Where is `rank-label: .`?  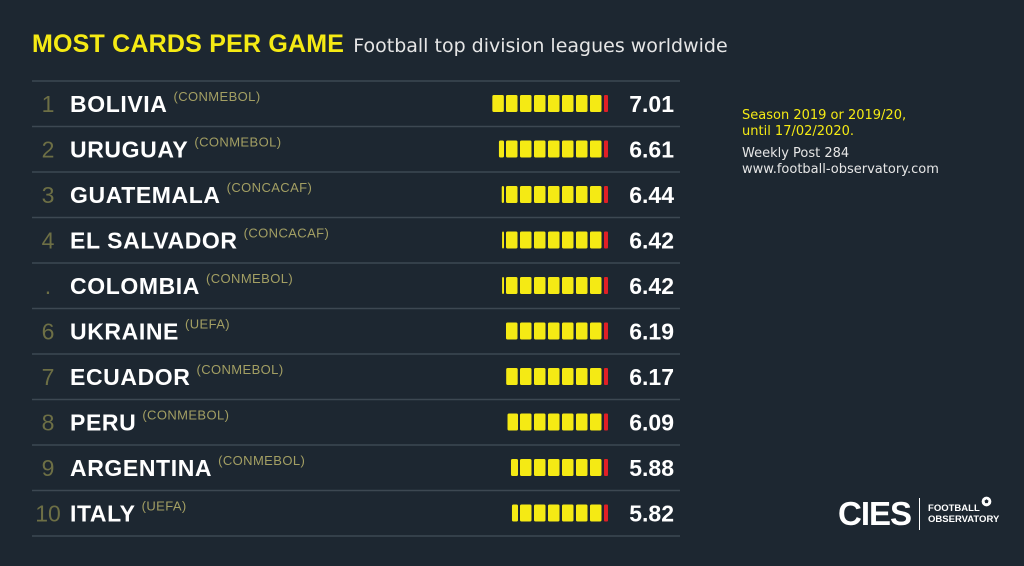
rank-label: . is located at coordinates (48, 286).